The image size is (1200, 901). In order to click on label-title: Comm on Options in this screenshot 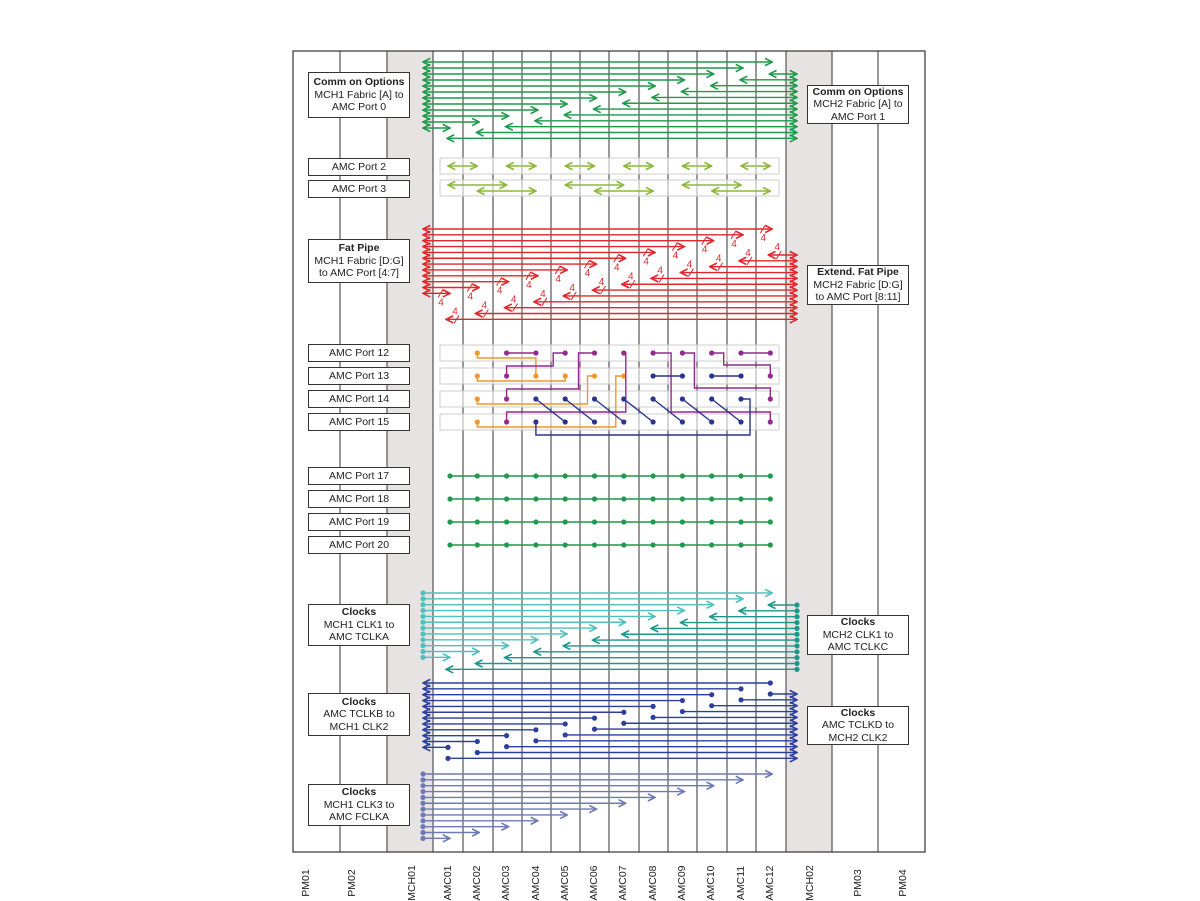, I will do `click(858, 91)`.